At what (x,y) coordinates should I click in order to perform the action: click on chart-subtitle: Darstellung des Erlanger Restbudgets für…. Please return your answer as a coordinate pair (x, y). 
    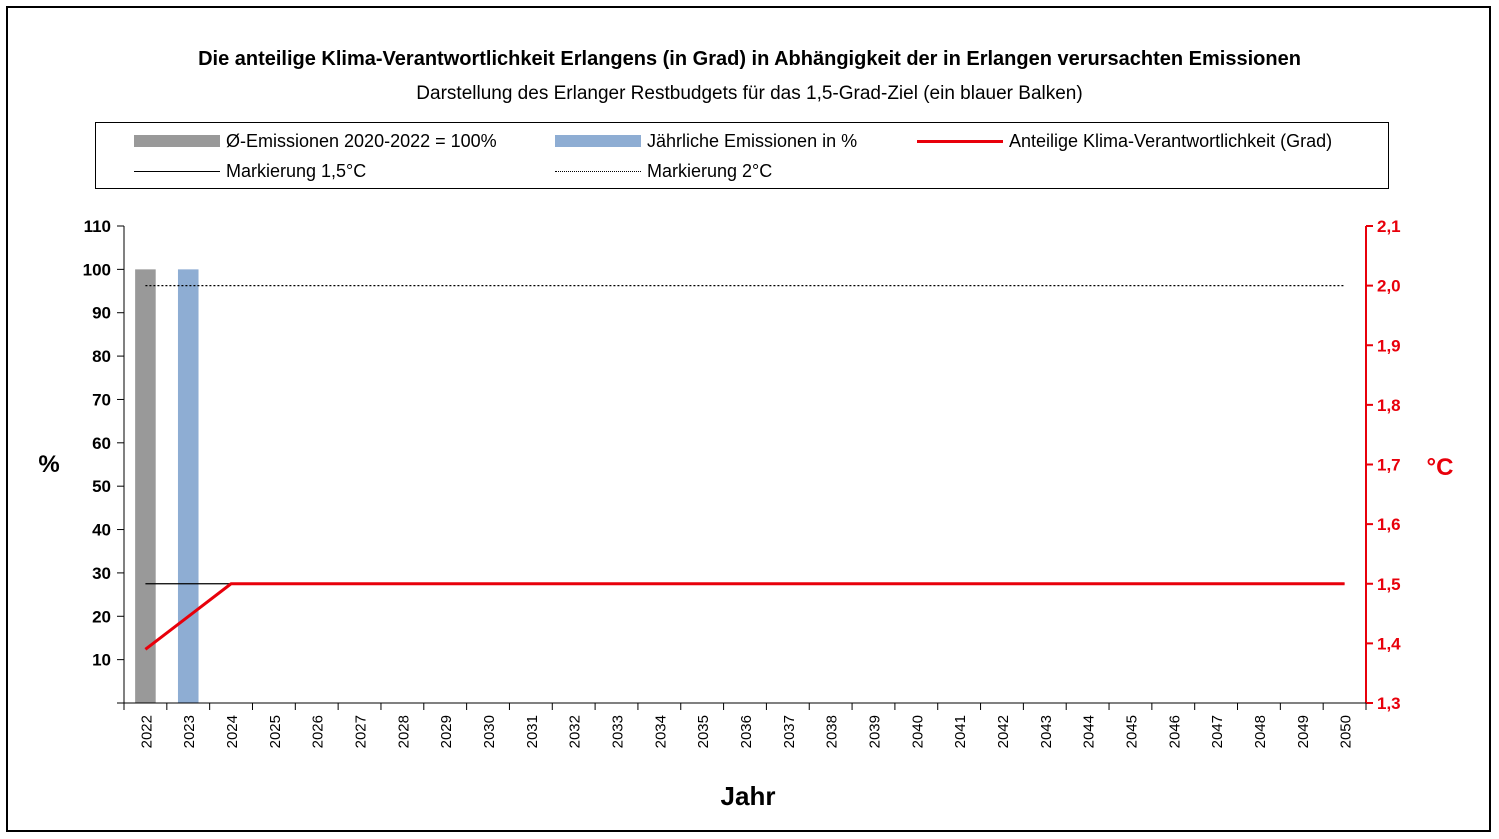
    Looking at the image, I should click on (749, 93).